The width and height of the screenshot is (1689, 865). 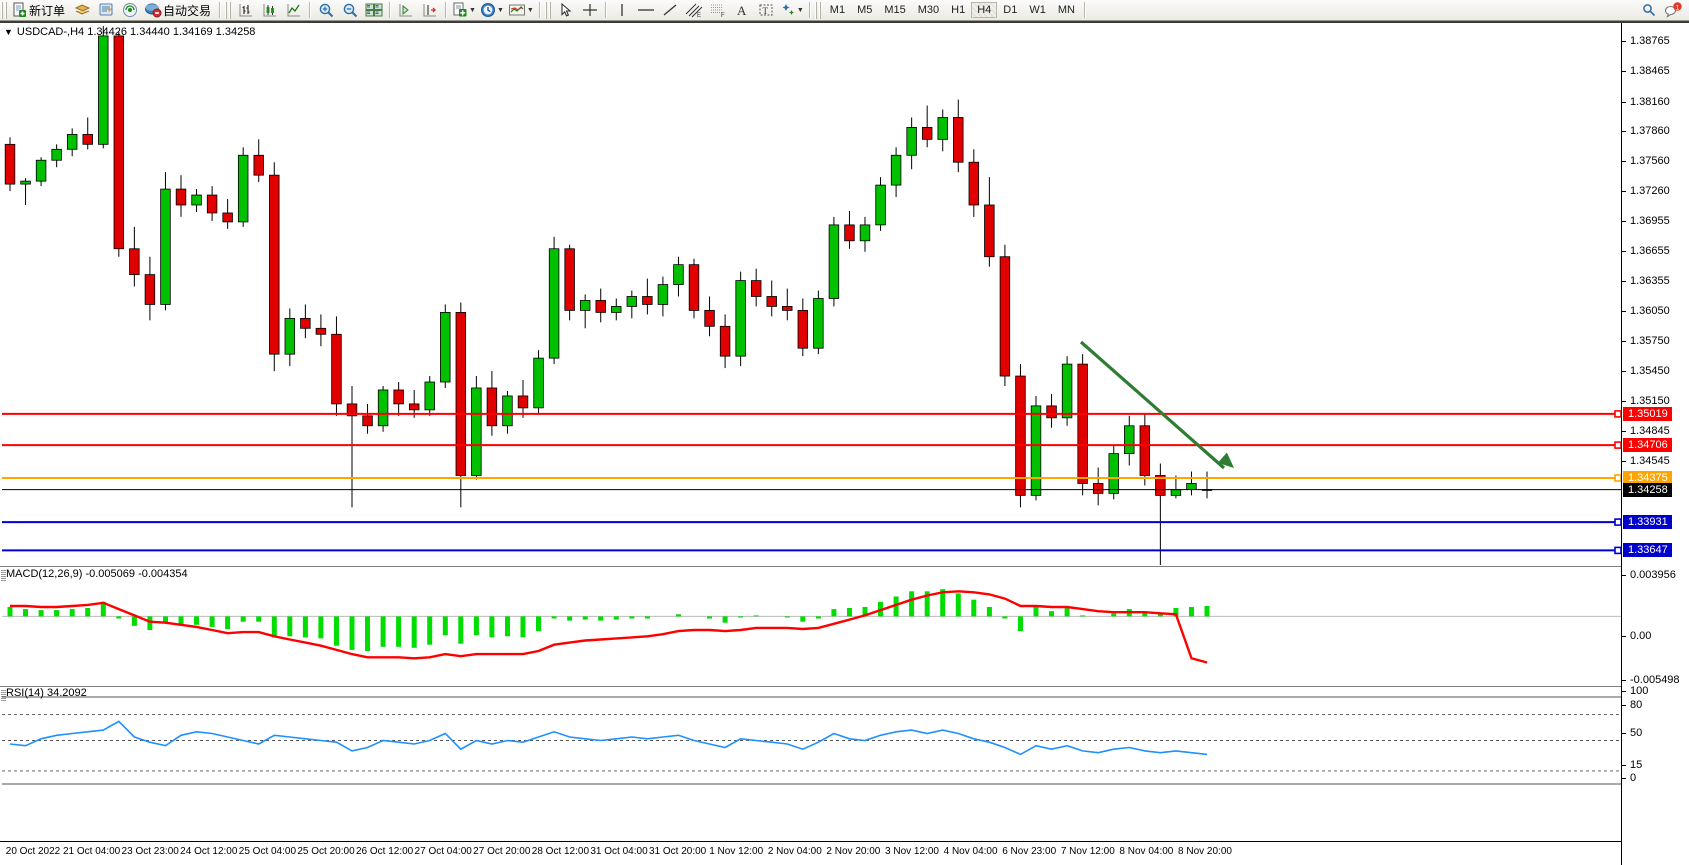 I want to click on signals-button, so click(x=130, y=10).